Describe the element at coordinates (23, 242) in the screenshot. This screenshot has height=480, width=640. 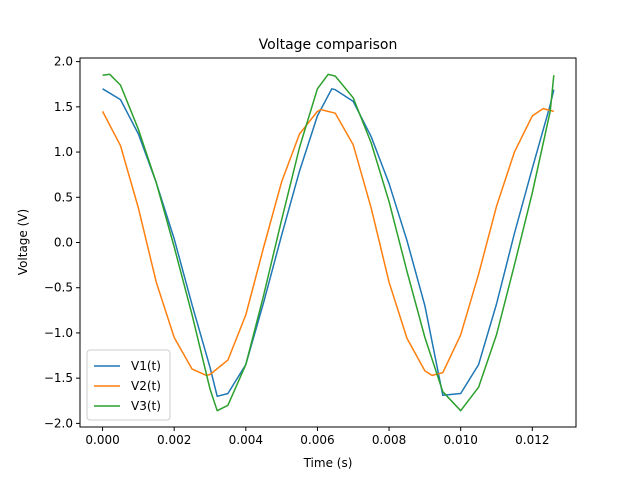
I see `y-axis-label: Voltage (V)` at that location.